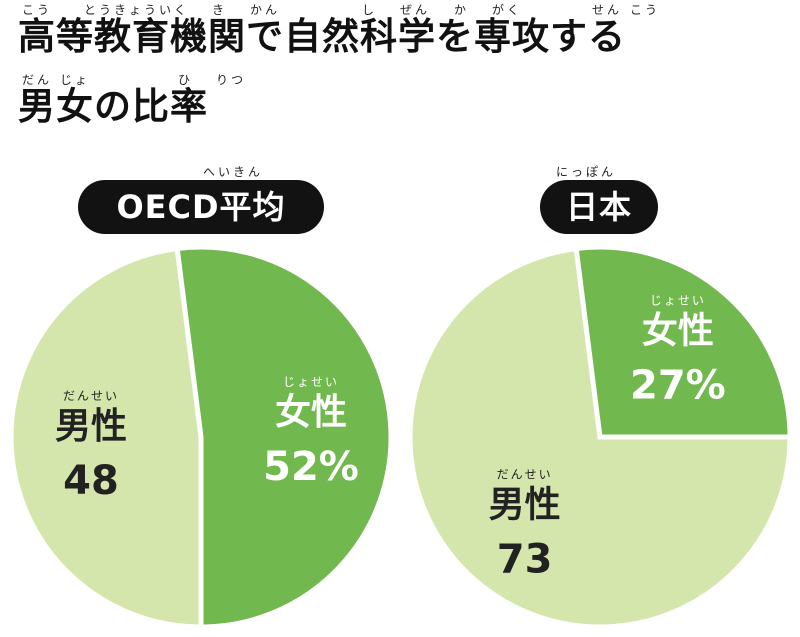 This screenshot has height=637, width=800. I want to click on ruby-text: か, so click(462, 10).